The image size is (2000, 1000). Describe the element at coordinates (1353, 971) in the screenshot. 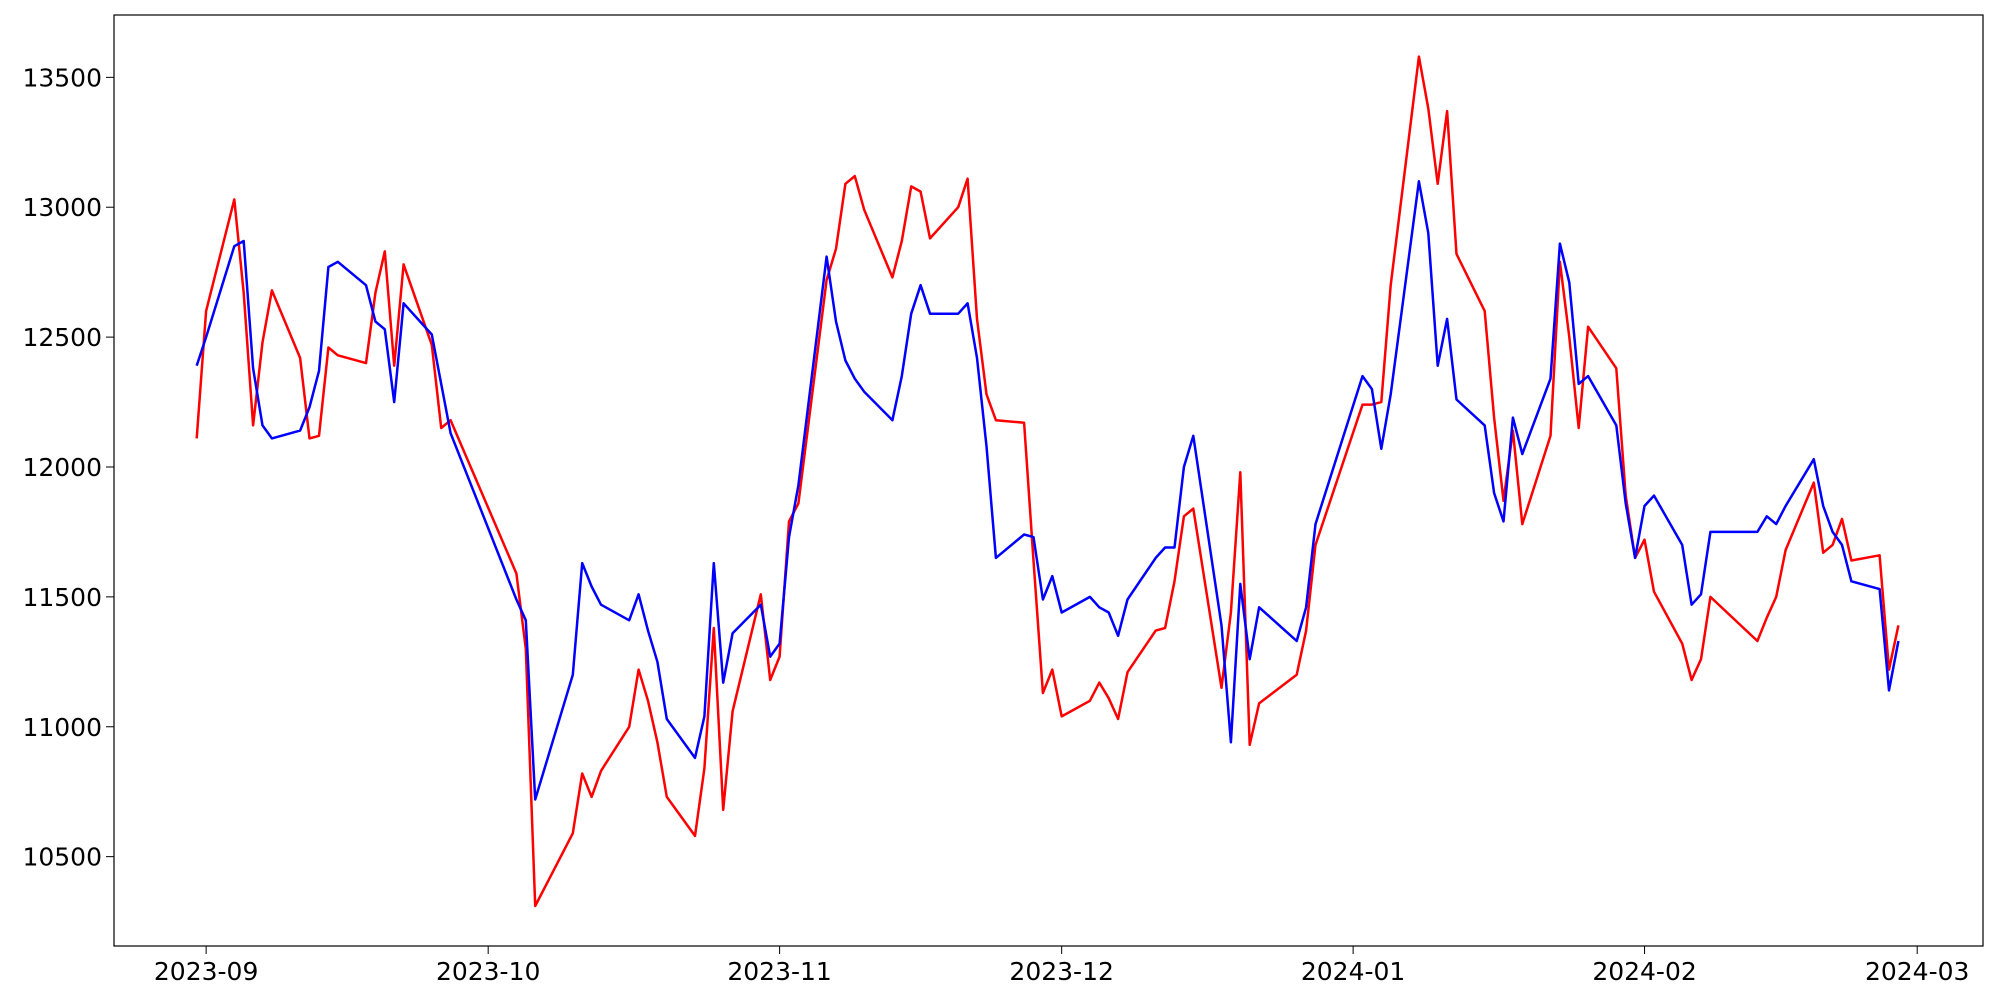

I see `x-tick-label: 2024-01` at that location.